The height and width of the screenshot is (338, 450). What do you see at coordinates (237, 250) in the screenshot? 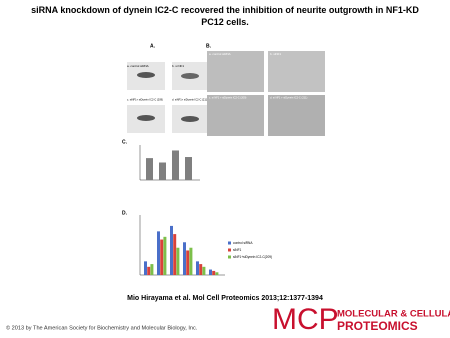
I see `legend-label: siNF1` at bounding box center [237, 250].